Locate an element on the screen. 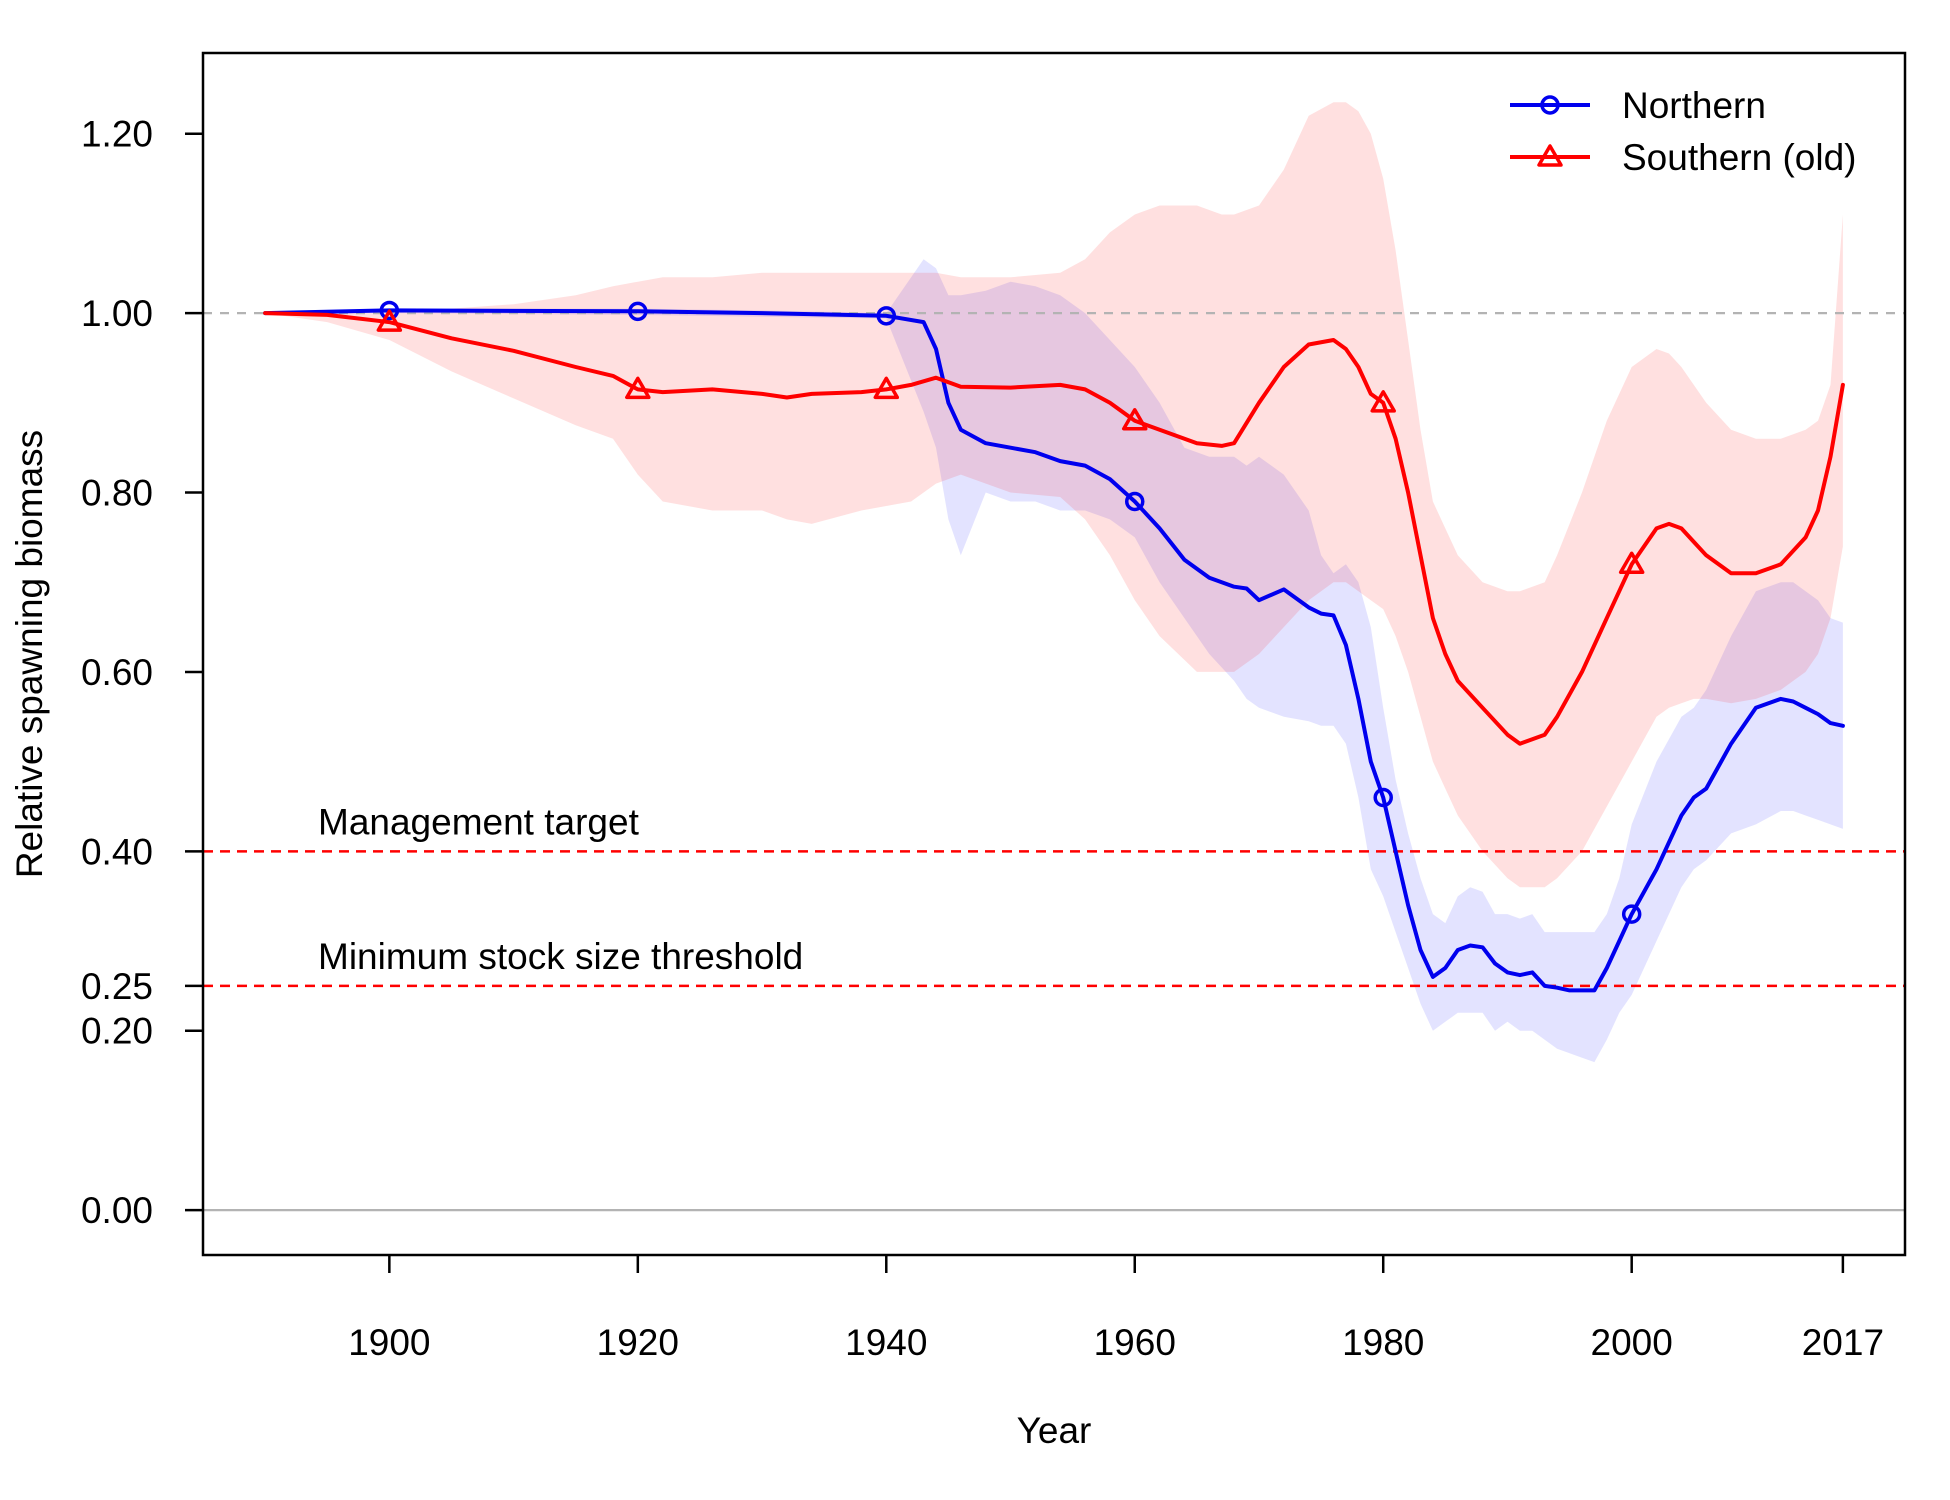 The image size is (1950, 1500). y-tick-label-3: 0.40 is located at coordinates (117, 851).